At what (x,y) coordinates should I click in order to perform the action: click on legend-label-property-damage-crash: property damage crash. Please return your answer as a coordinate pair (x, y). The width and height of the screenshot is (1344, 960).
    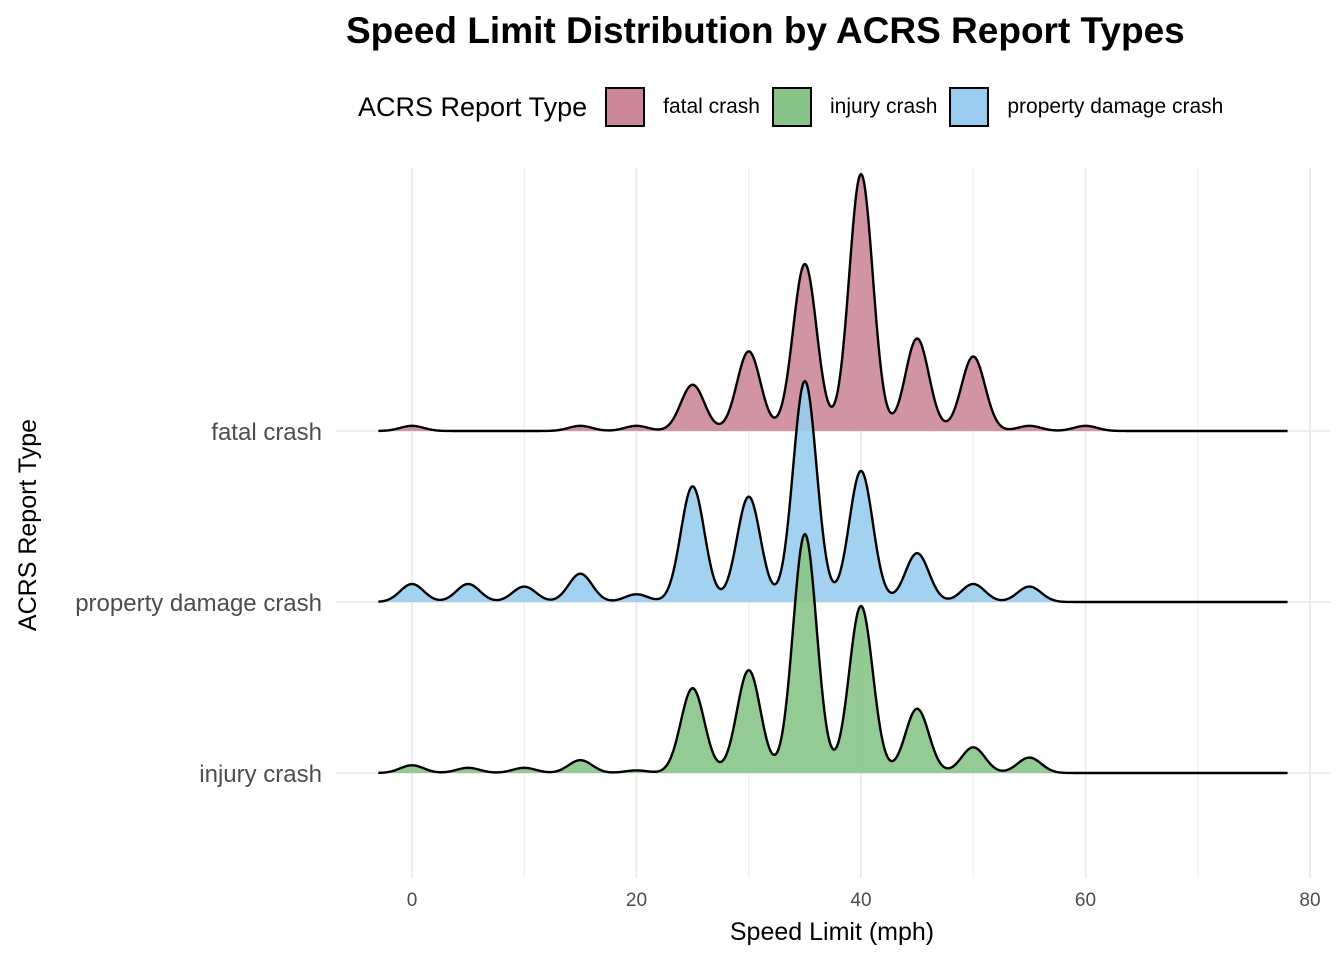
    Looking at the image, I should click on (1115, 106).